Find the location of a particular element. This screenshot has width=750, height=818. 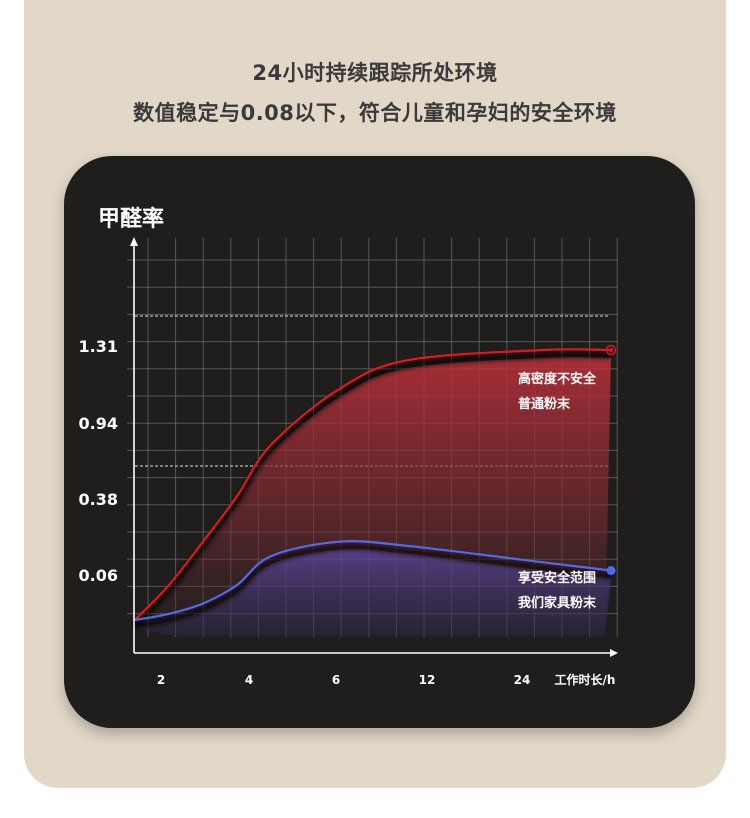

series-blue-area is located at coordinates (373, 592).